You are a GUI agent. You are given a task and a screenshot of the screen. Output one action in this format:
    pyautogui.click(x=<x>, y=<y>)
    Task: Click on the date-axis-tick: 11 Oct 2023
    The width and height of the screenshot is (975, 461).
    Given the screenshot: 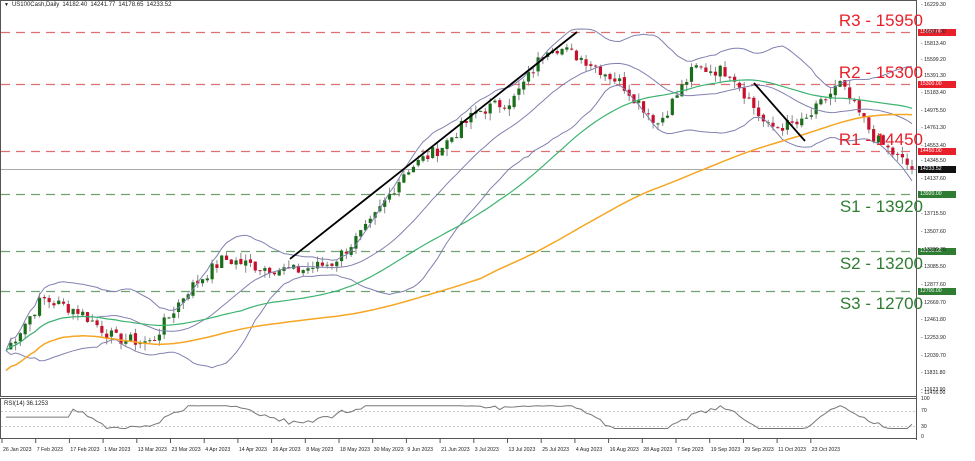 What is the action you would take?
    pyautogui.click(x=792, y=450)
    